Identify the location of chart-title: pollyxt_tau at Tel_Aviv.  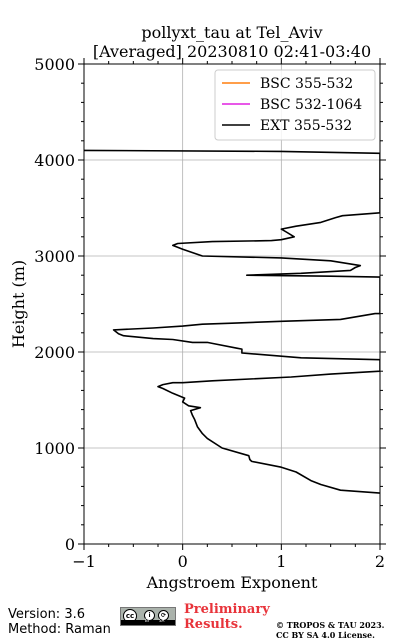
(231, 32).